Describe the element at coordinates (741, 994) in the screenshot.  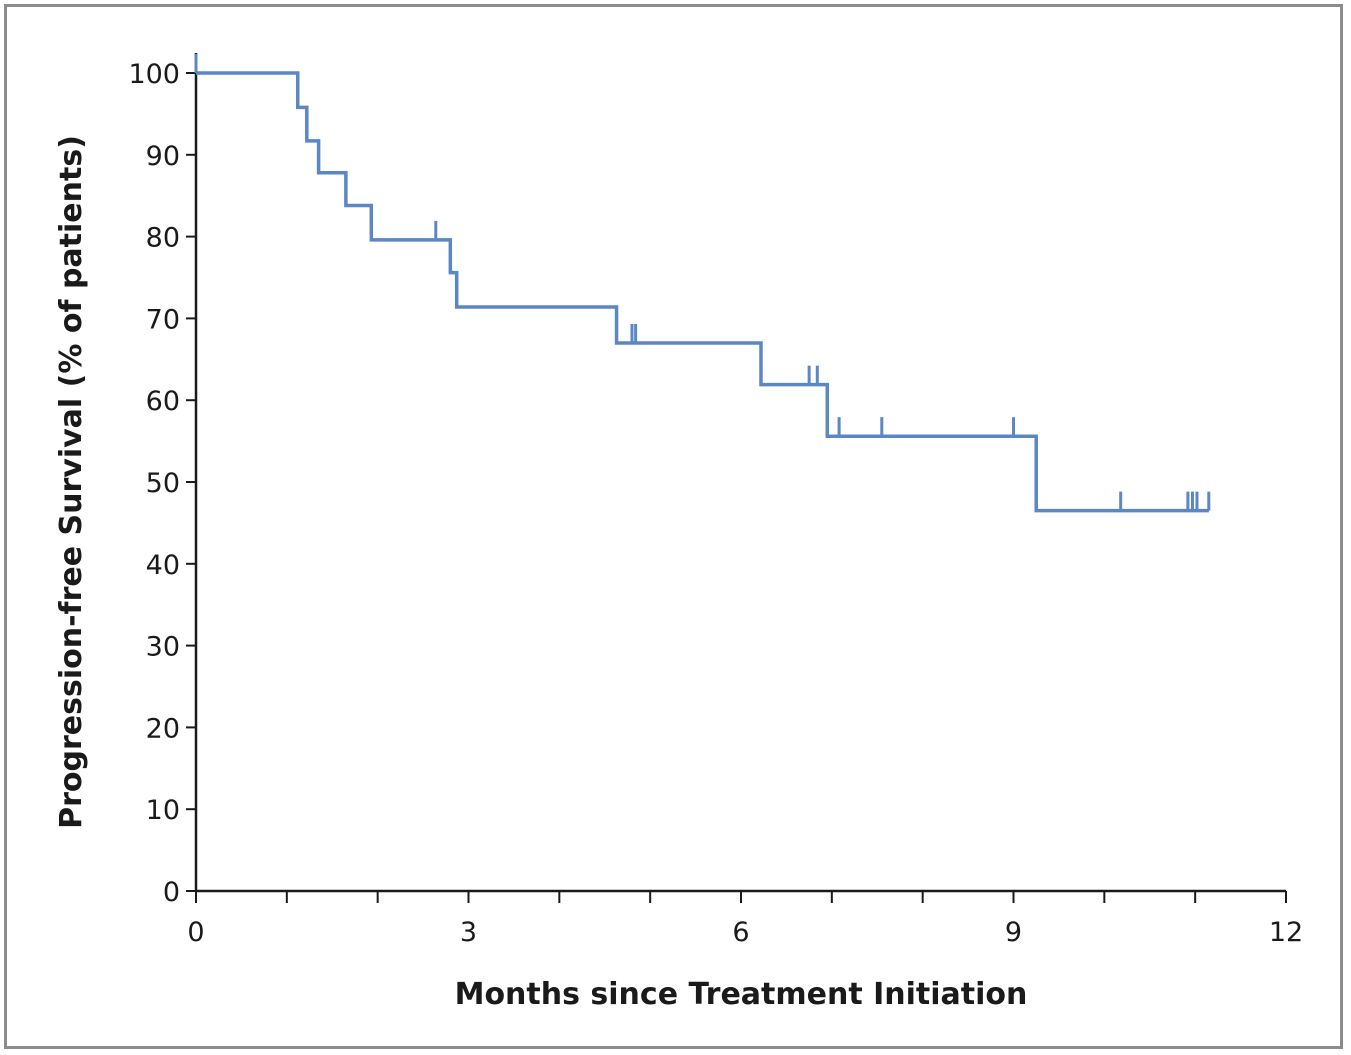
I see `x-axis-title: Months since Treatment Initiation` at that location.